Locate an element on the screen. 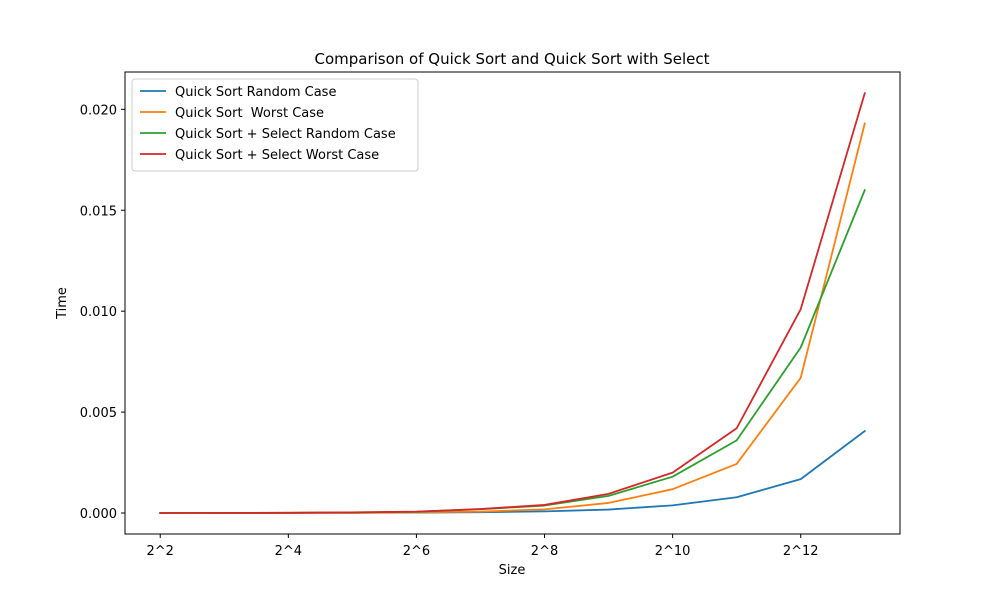 This screenshot has height=600, width=1000. x-tick-label: 2^6 is located at coordinates (416, 551).